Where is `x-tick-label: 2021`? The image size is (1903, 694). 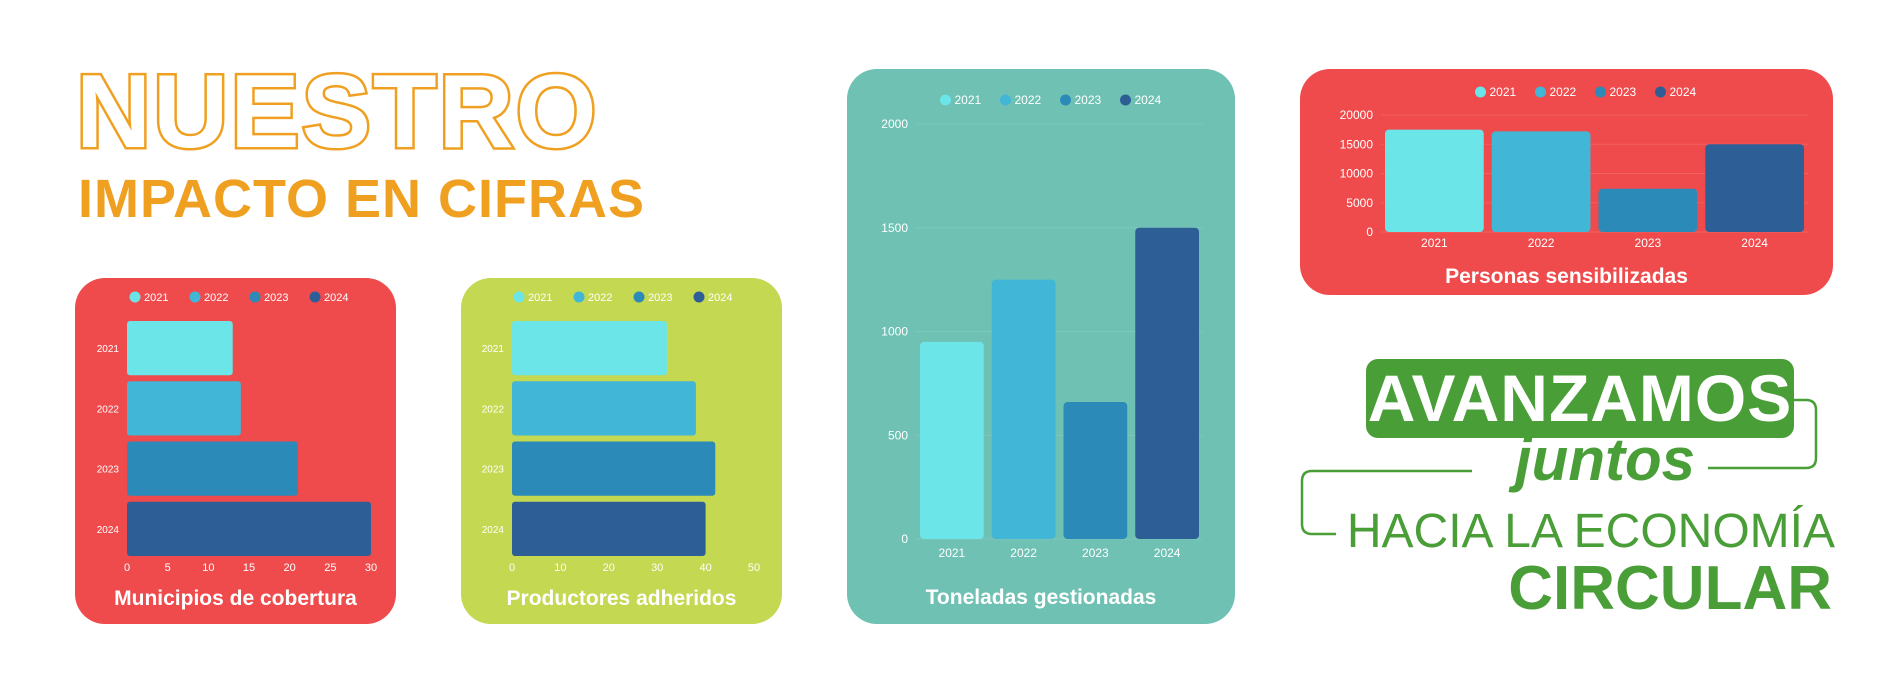
x-tick-label: 2021 is located at coordinates (952, 553).